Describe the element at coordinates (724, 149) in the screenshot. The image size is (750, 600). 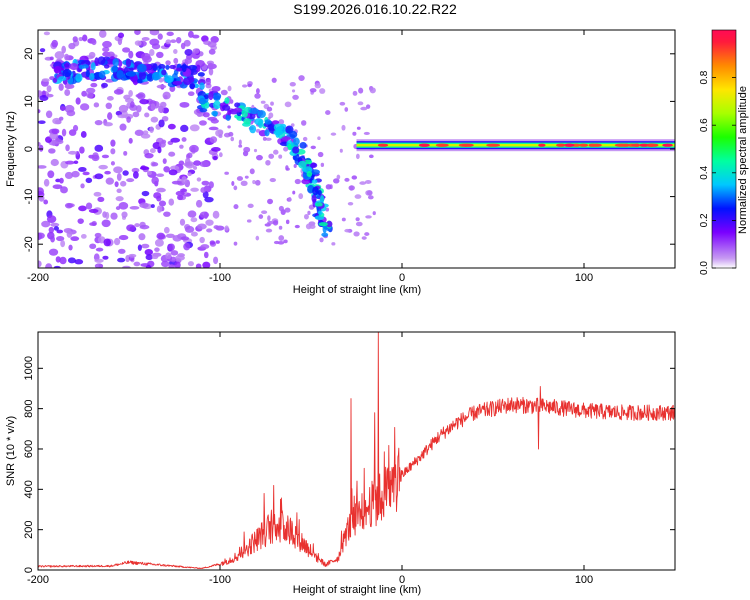
I see `colorbar-gradient` at that location.